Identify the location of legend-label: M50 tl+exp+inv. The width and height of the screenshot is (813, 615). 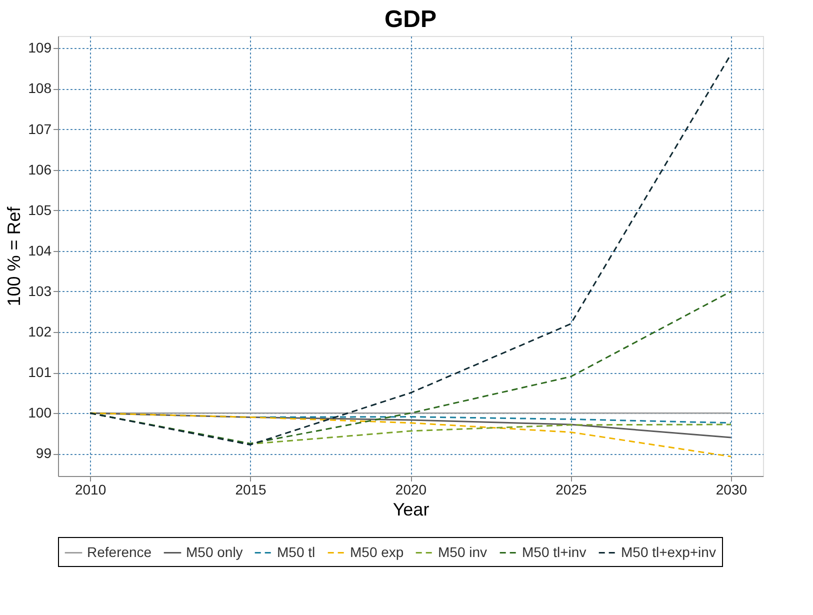
(668, 552).